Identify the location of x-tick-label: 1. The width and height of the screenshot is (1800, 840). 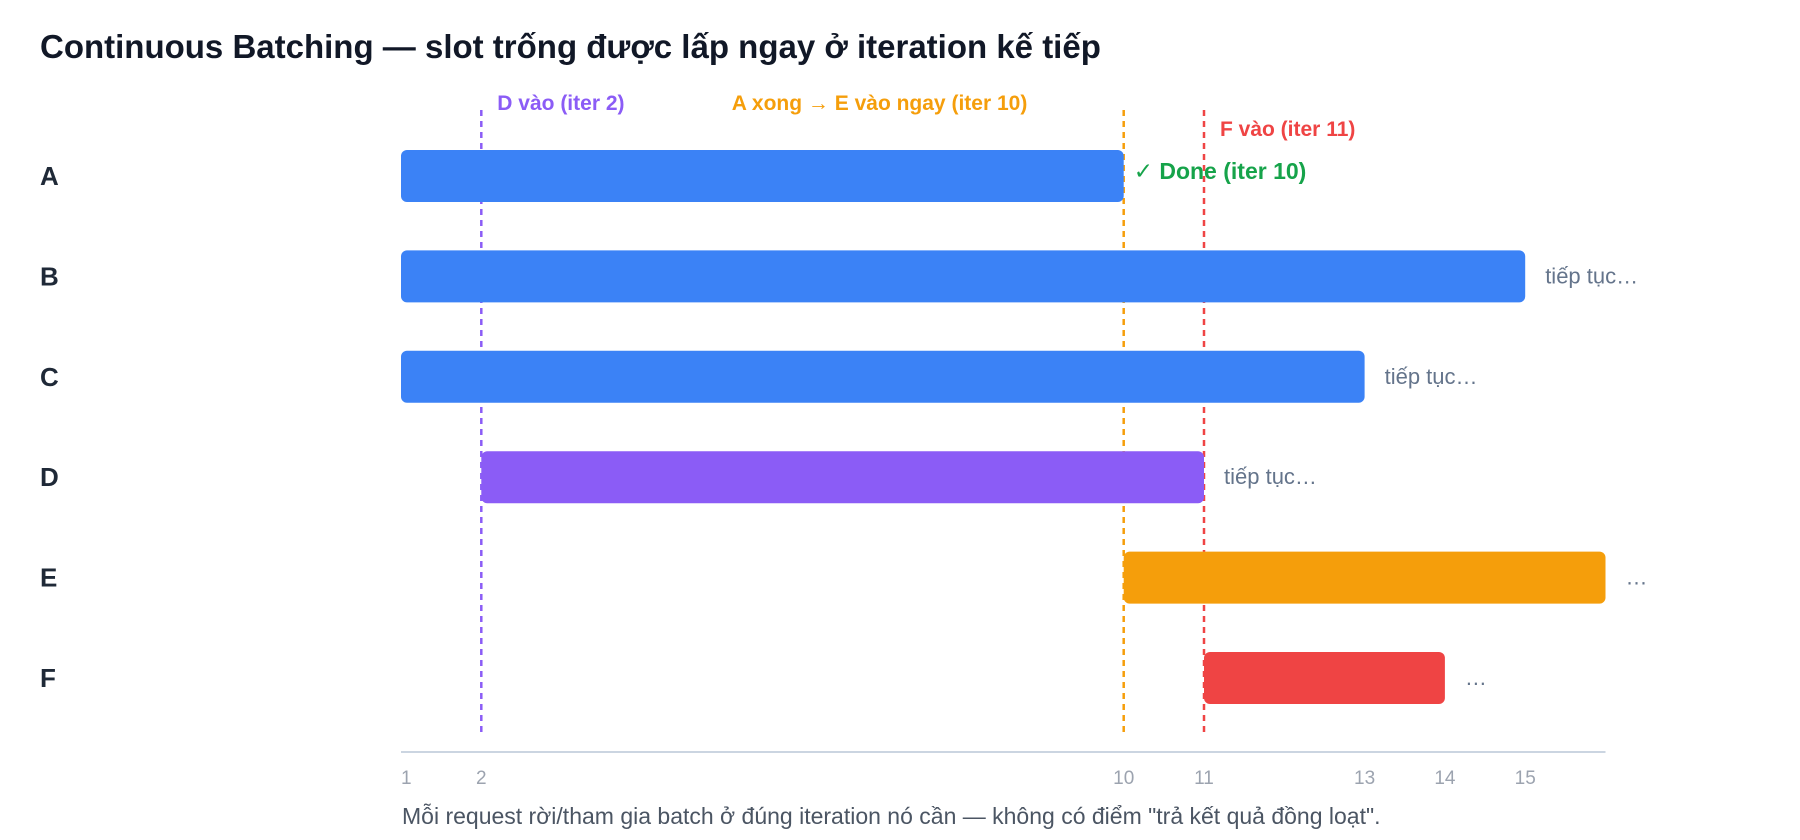
(406, 778).